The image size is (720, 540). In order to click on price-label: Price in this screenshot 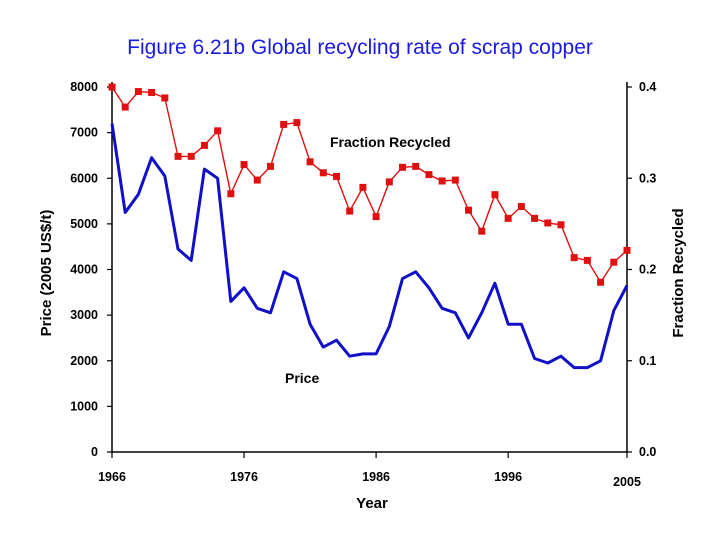, I will do `click(302, 378)`.